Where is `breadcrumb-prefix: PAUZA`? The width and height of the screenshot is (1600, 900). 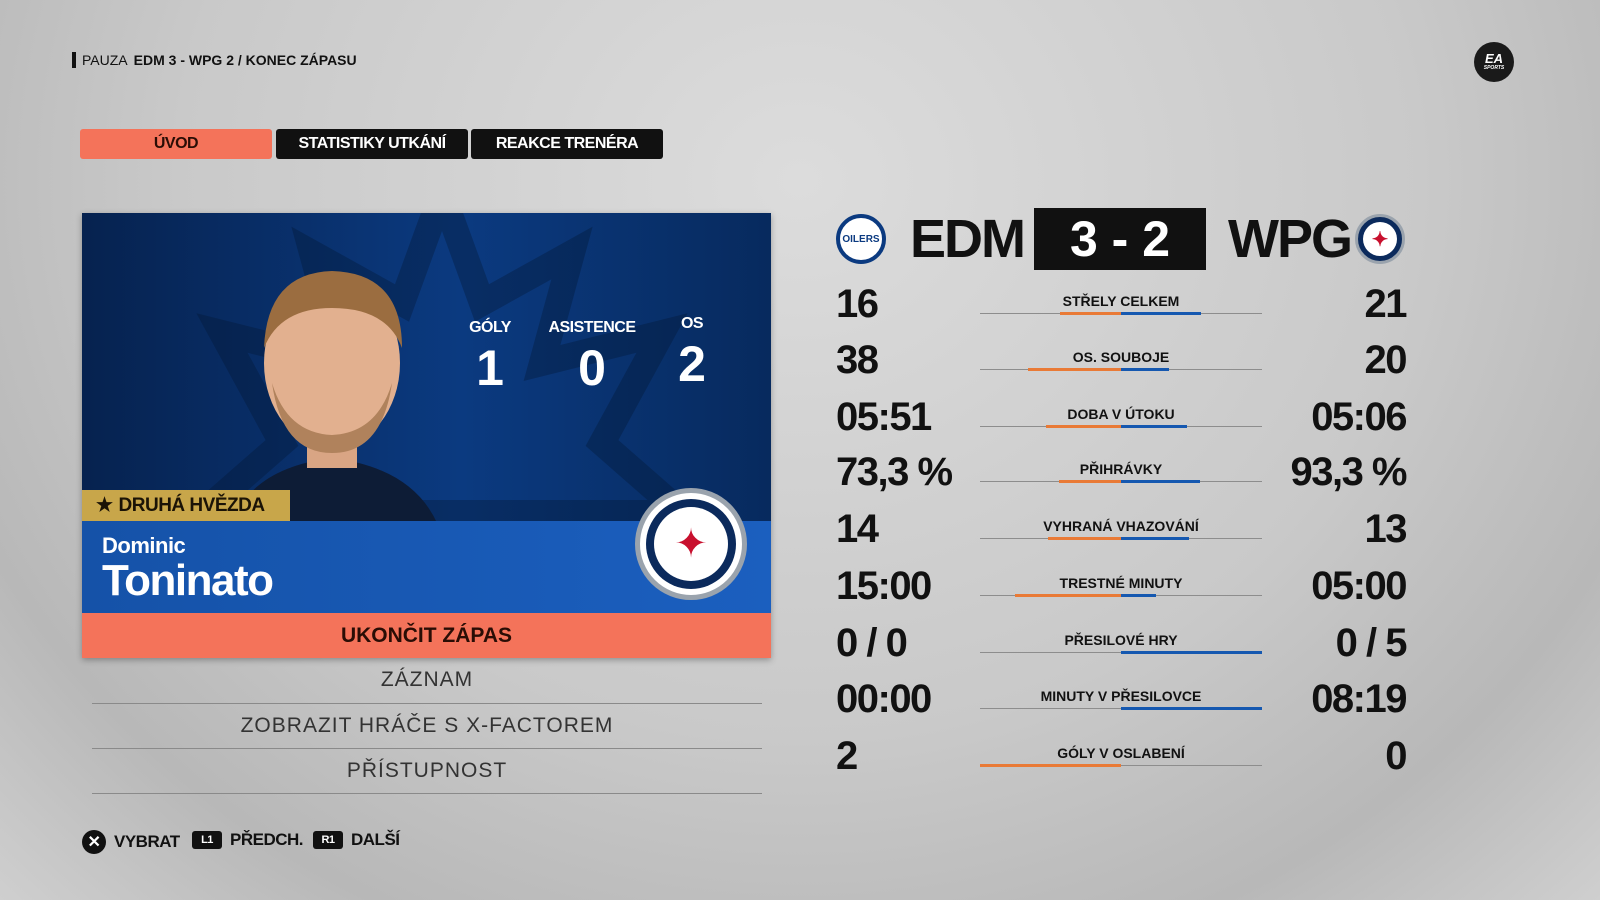
breadcrumb-prefix: PAUZA is located at coordinates (105, 60).